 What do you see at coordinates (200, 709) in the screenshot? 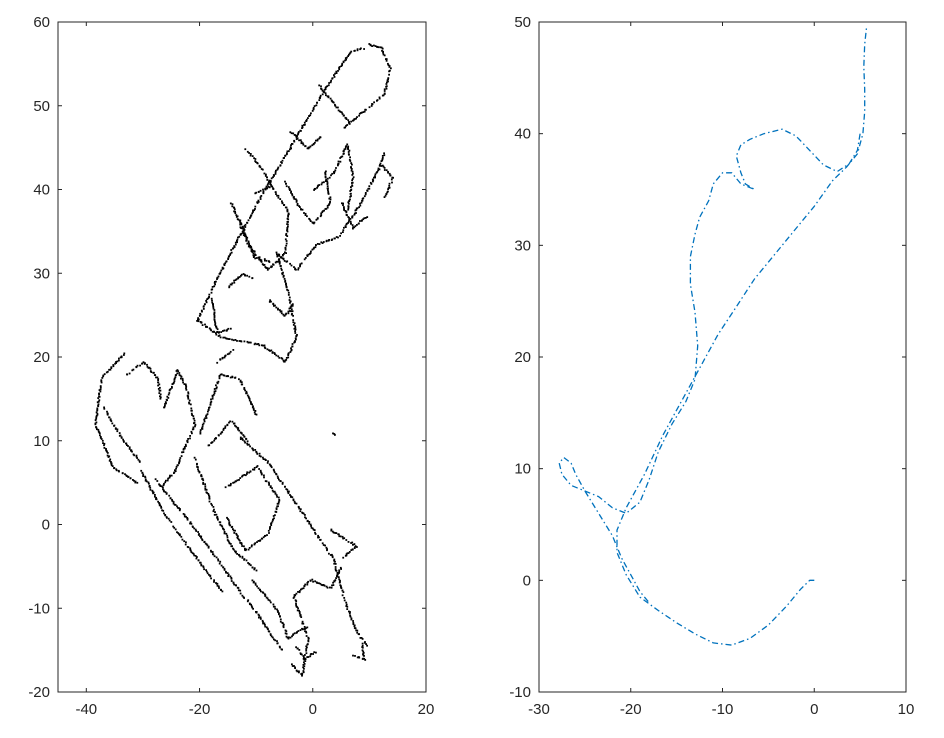
I see `x-tick-label: -20` at bounding box center [200, 709].